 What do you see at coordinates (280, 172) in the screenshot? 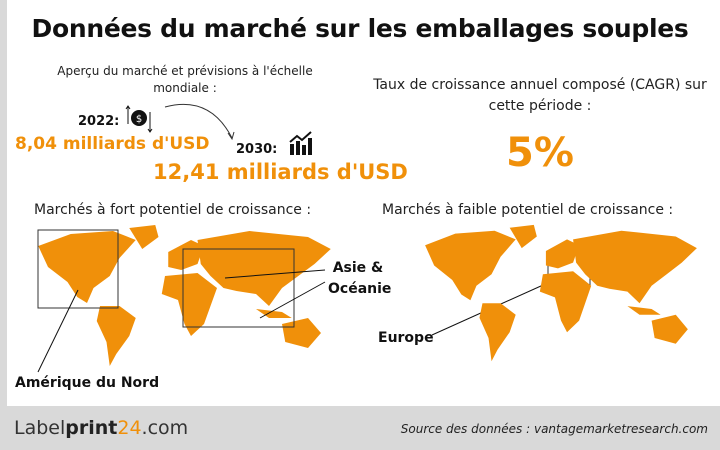
I see `value-2030: 12,41 milliards d'USD` at bounding box center [280, 172].